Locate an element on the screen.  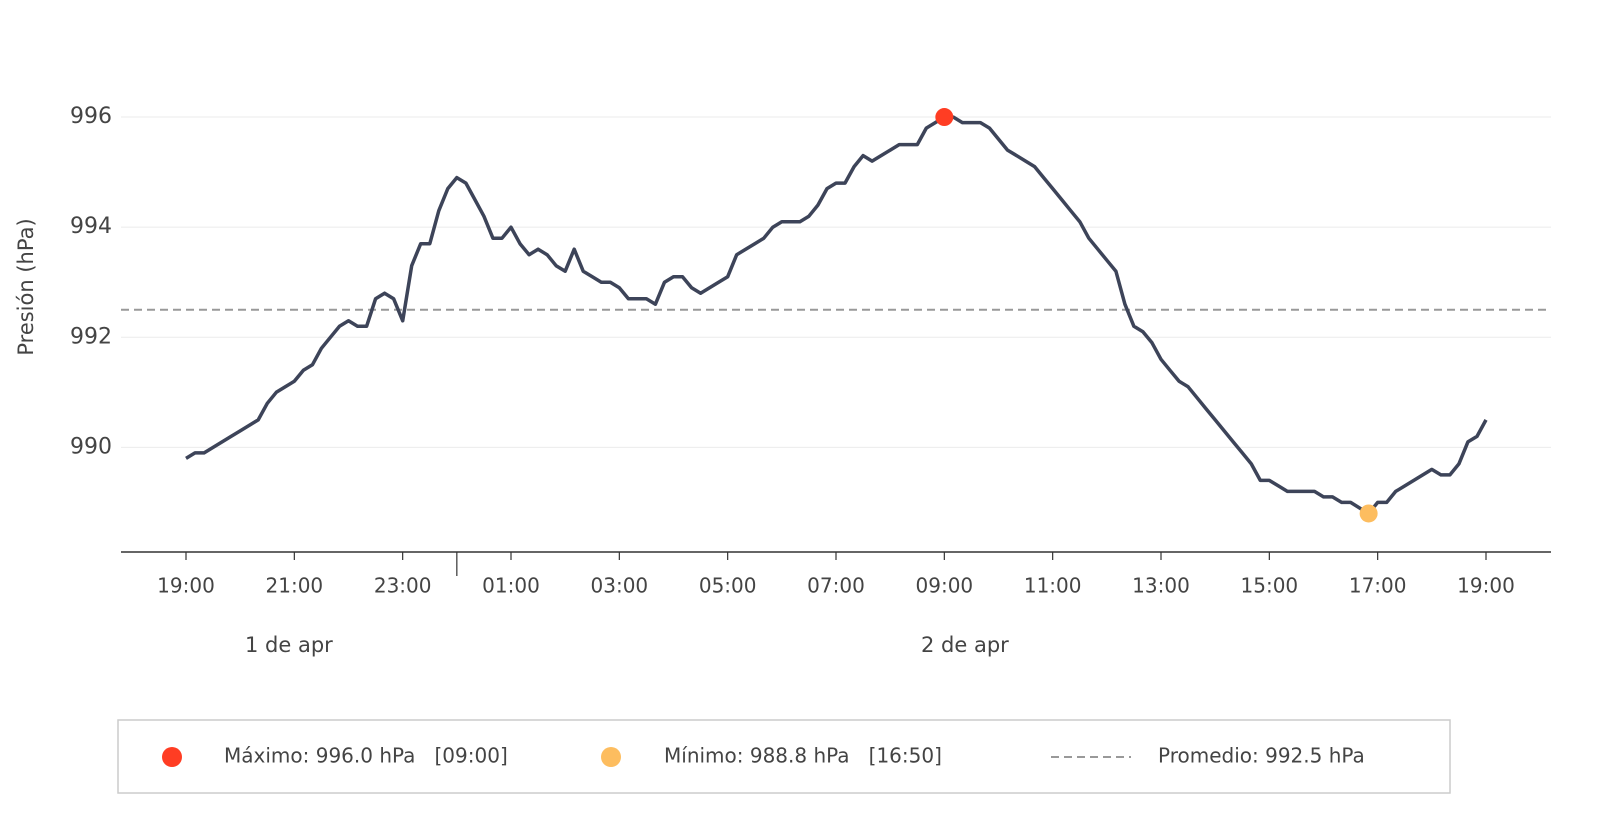
x-tick-label: 21:00 is located at coordinates (295, 586).